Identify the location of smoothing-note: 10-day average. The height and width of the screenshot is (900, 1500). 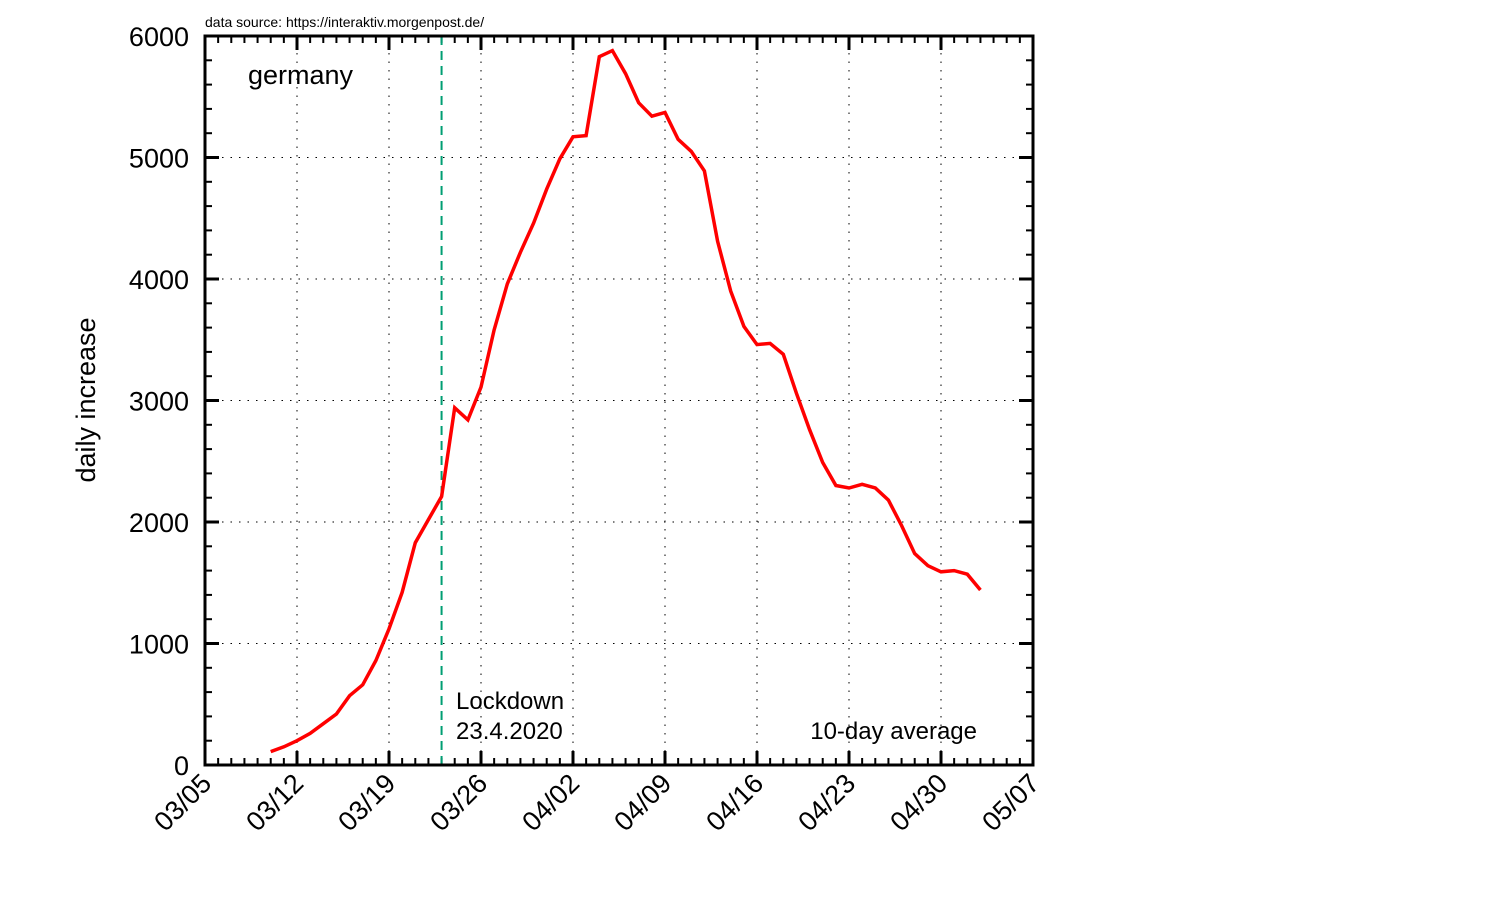
(893, 731).